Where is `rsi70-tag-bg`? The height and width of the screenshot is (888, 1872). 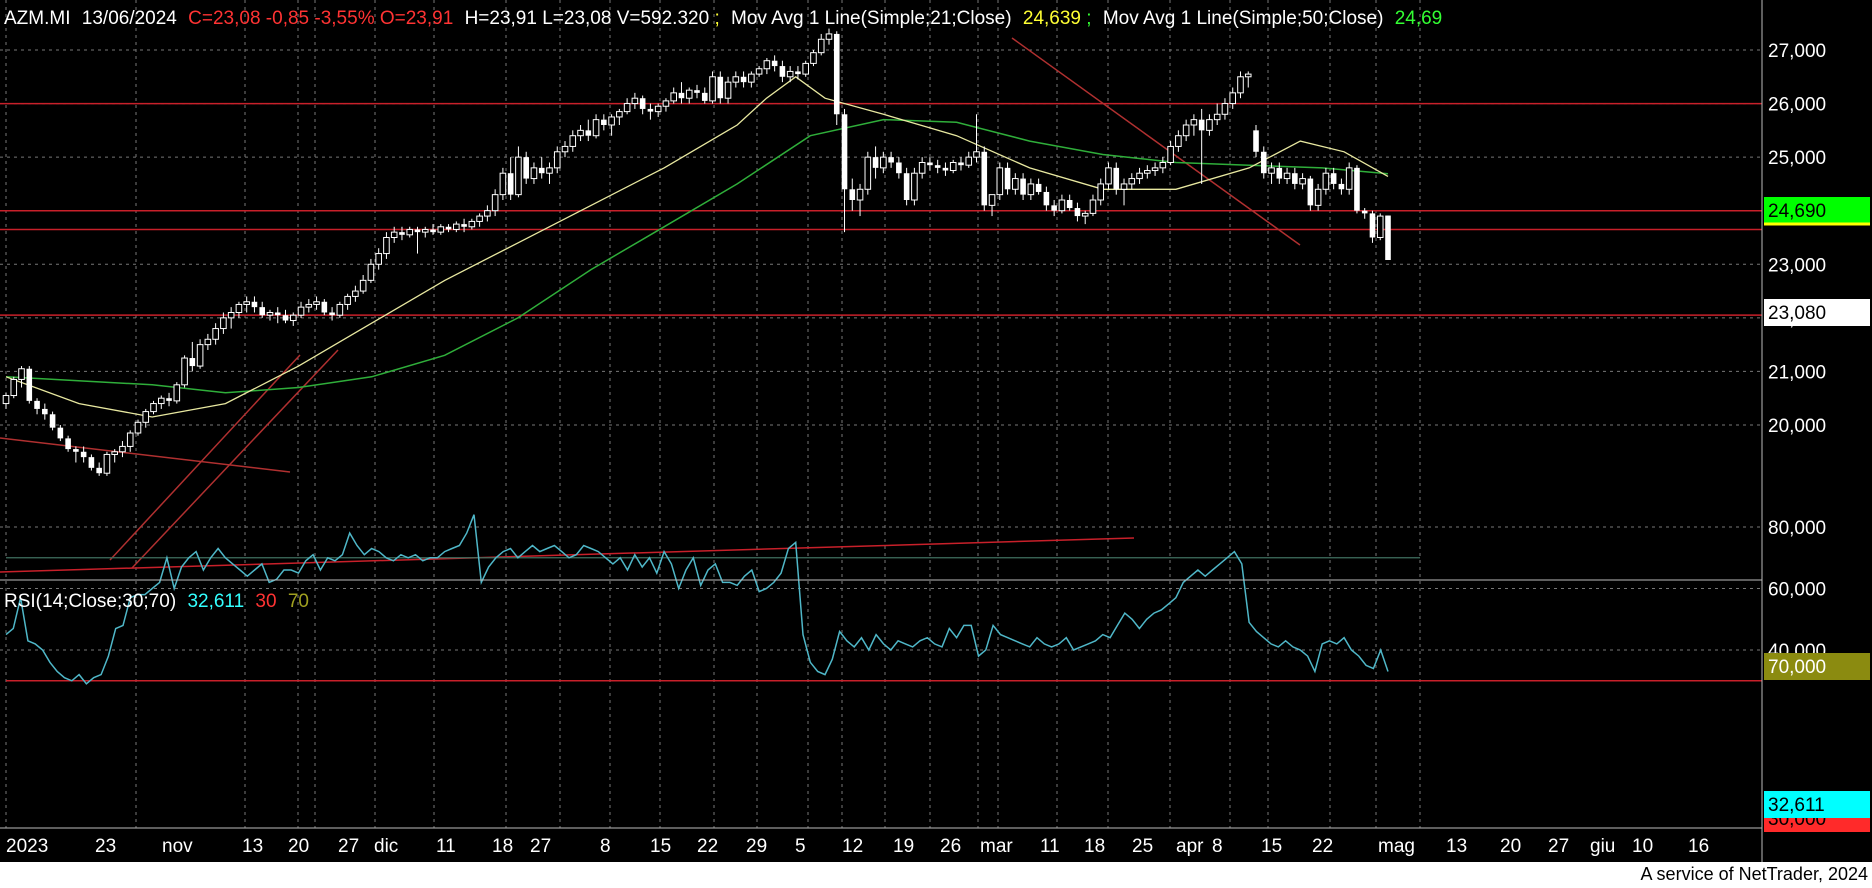
rsi70-tag-bg is located at coordinates (1817, 666).